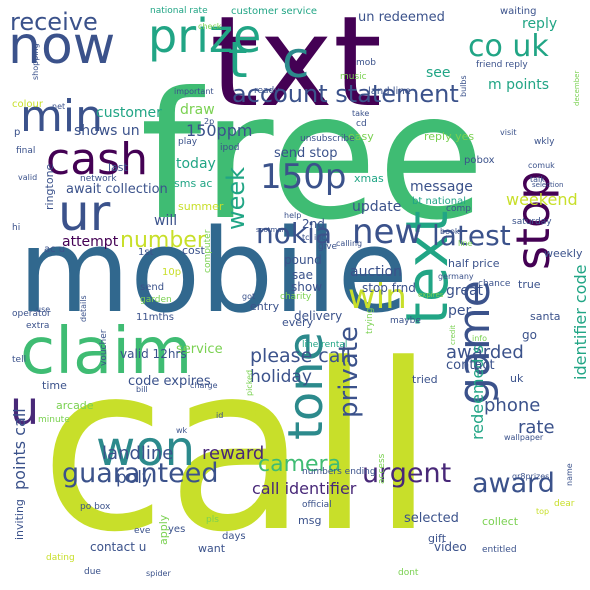 This screenshot has width=590, height=590. I want to click on word-got: got, so click(249, 296).